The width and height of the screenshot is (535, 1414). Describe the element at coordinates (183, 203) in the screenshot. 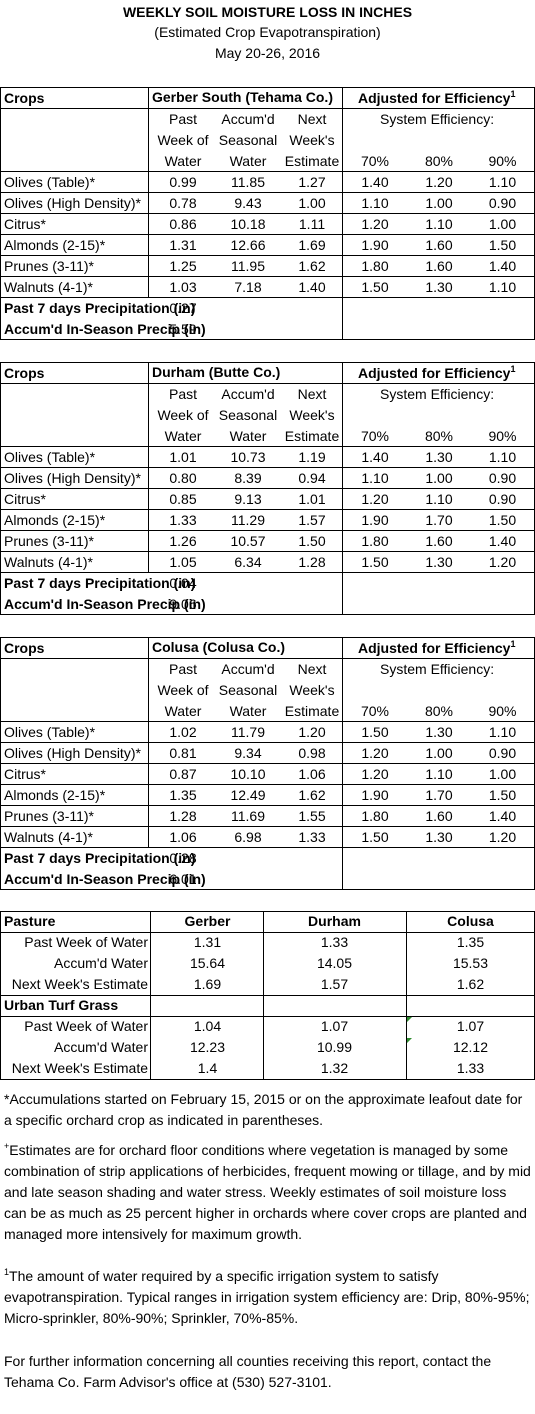

I see `past-week-value: 0.78` at that location.